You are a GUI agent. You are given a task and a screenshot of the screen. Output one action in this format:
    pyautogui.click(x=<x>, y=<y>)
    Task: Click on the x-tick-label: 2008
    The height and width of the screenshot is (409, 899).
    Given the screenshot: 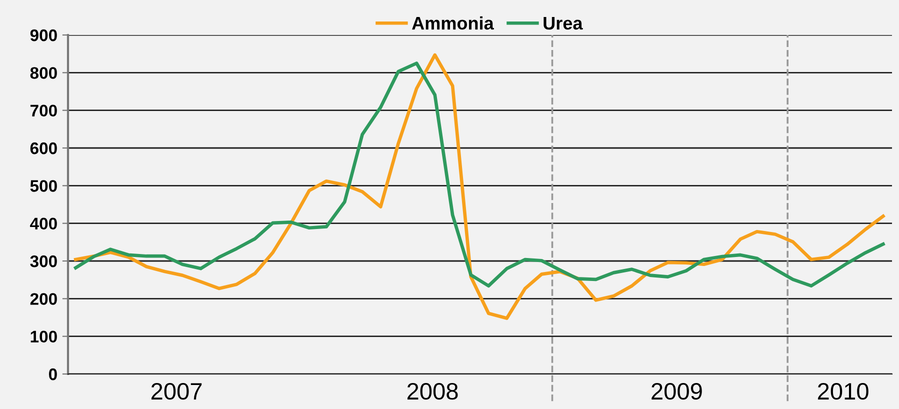 What is the action you would take?
    pyautogui.click(x=432, y=391)
    